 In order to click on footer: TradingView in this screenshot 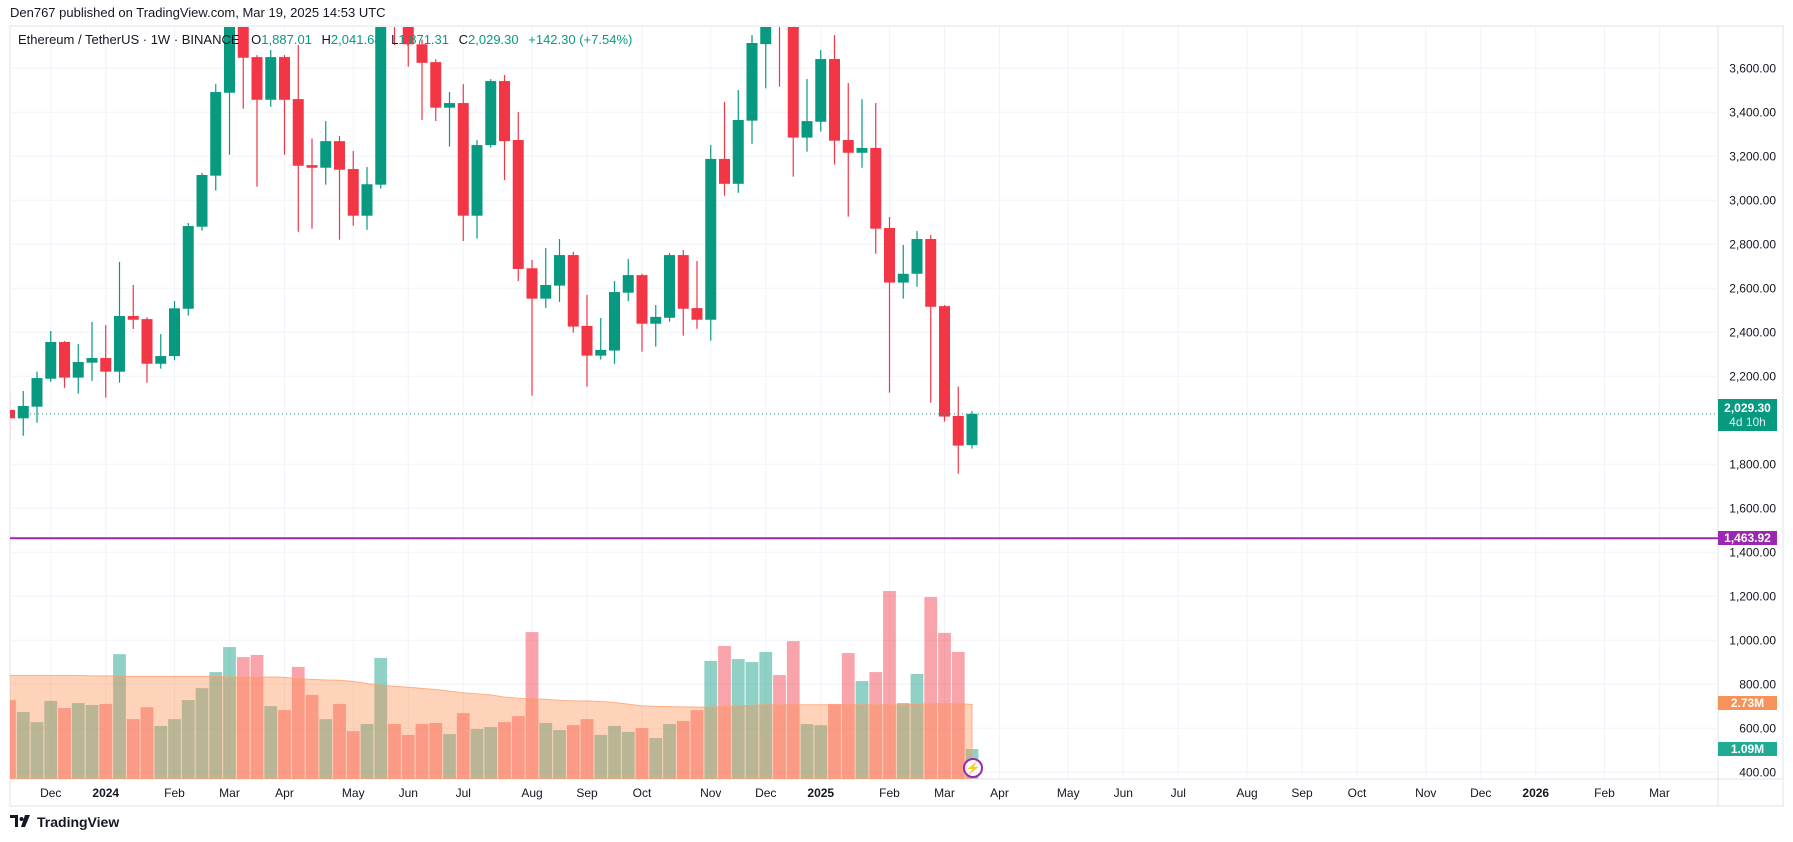, I will do `click(64, 822)`.